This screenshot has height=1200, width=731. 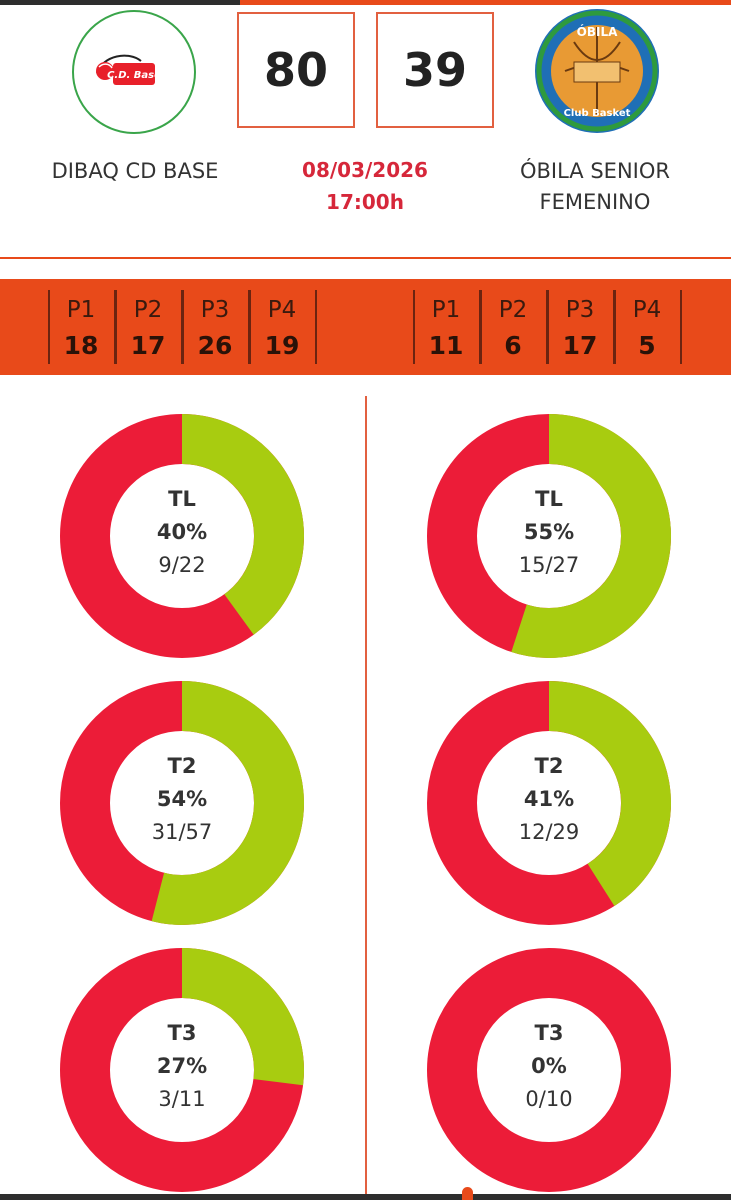 I want to click on away-quarter-3: P3 17, so click(x=581, y=327).